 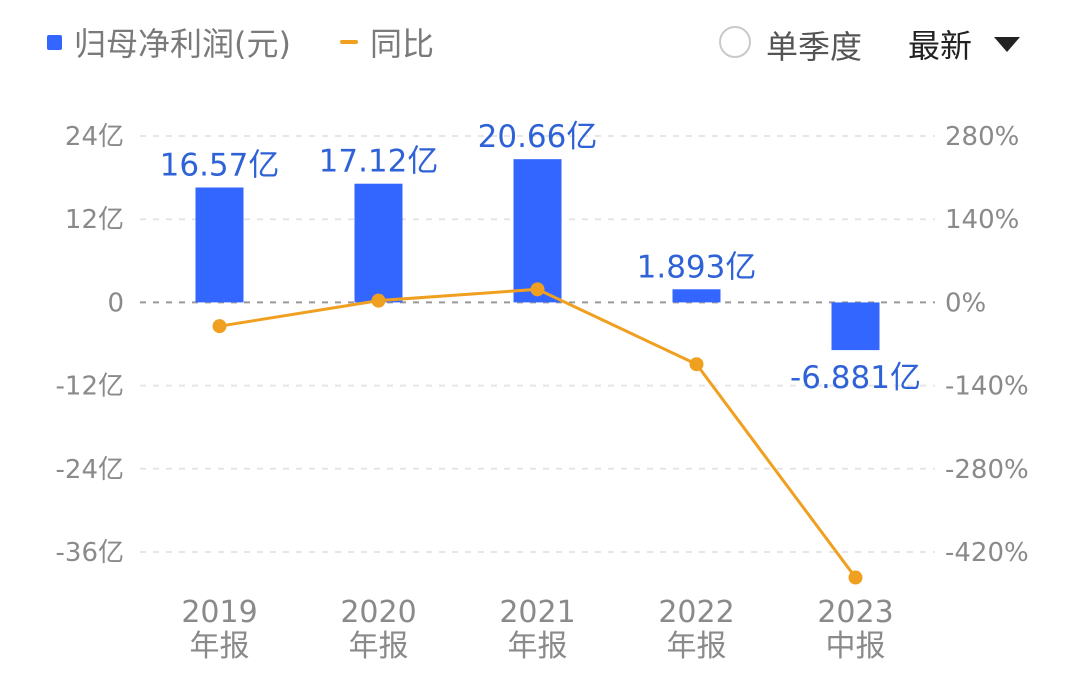 What do you see at coordinates (987, 553) in the screenshot?
I see `y-right-tick-label: -420%` at bounding box center [987, 553].